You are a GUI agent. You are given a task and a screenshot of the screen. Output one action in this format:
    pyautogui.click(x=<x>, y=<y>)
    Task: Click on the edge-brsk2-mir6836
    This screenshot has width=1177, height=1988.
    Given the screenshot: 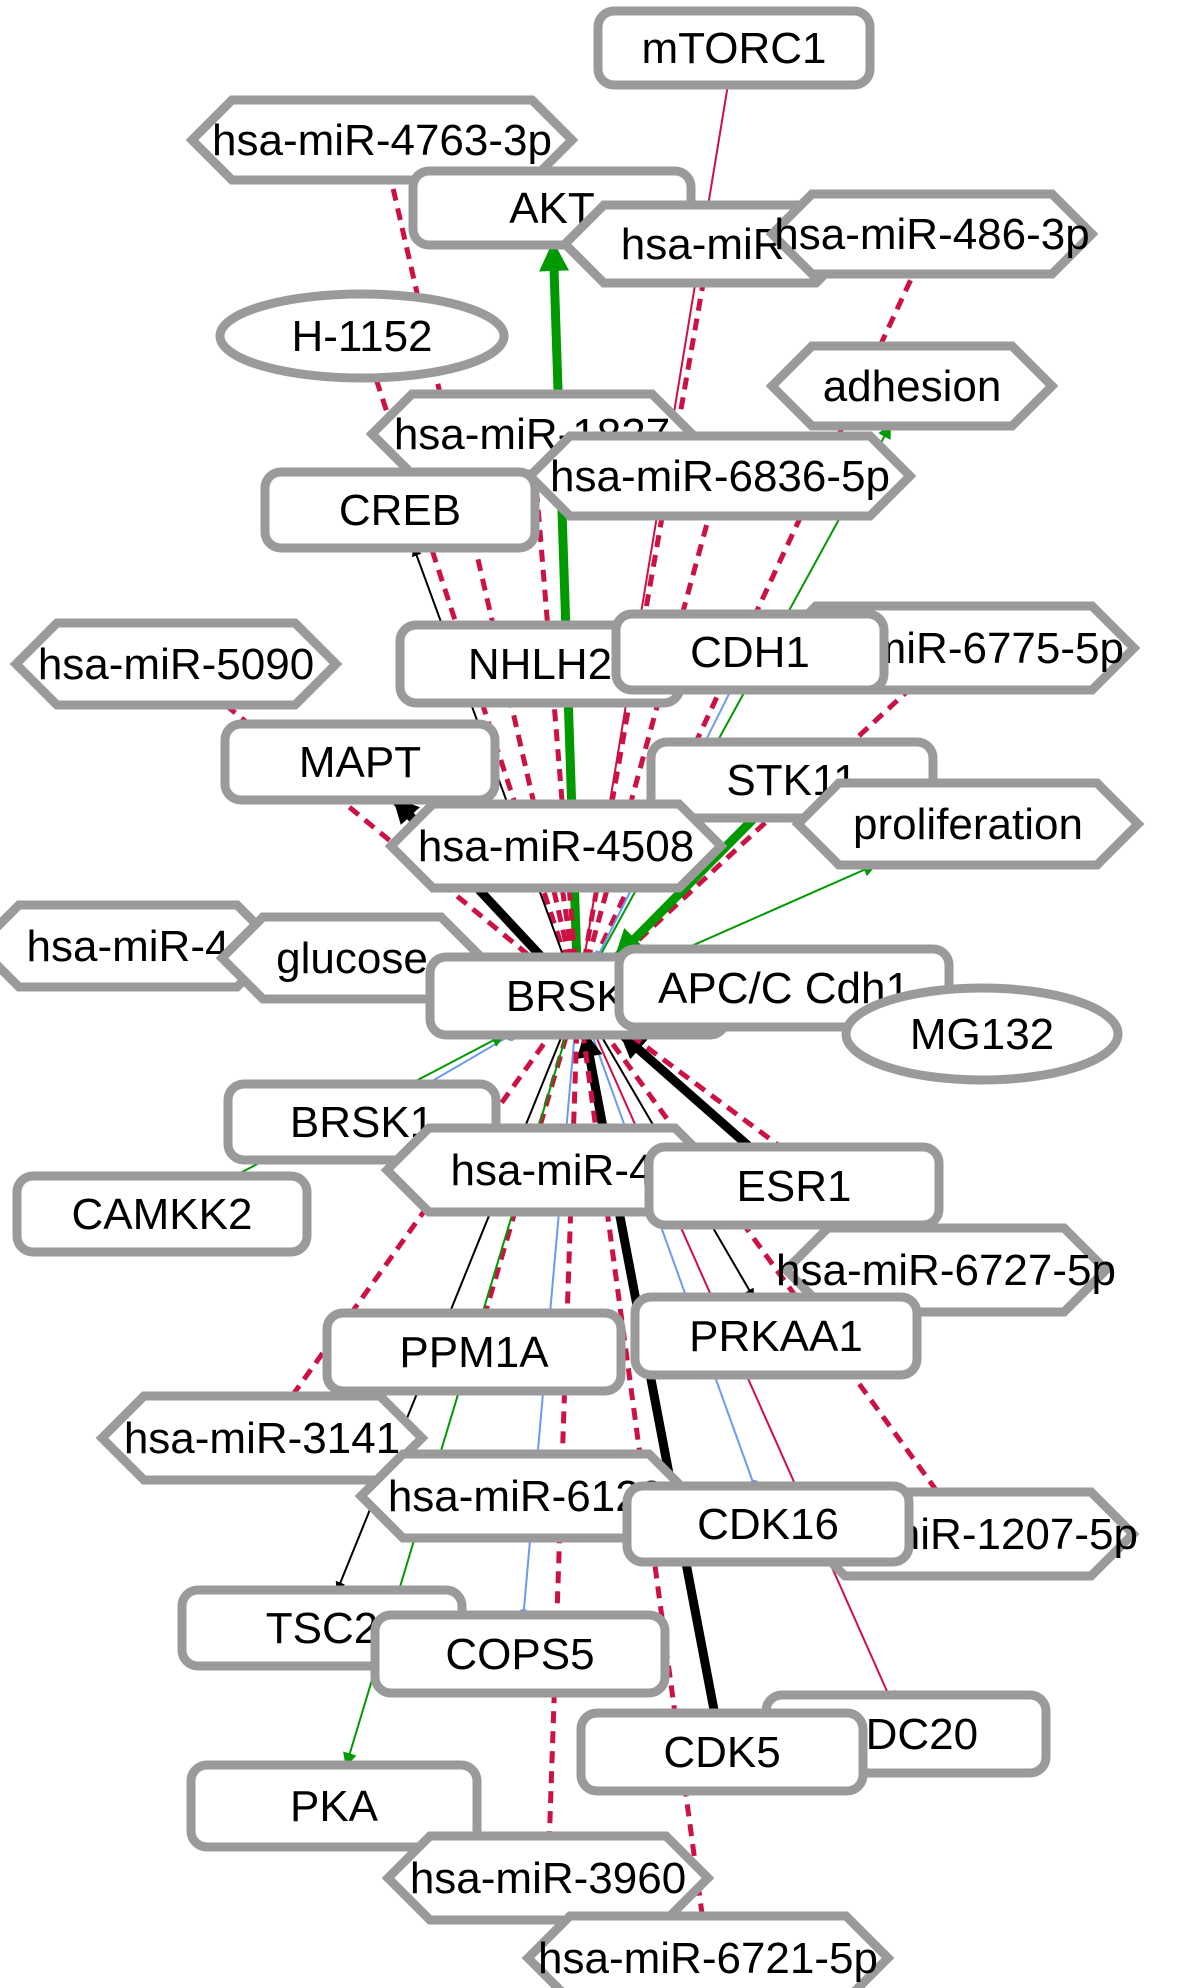 What is the action you would take?
    pyautogui.click(x=645, y=748)
    